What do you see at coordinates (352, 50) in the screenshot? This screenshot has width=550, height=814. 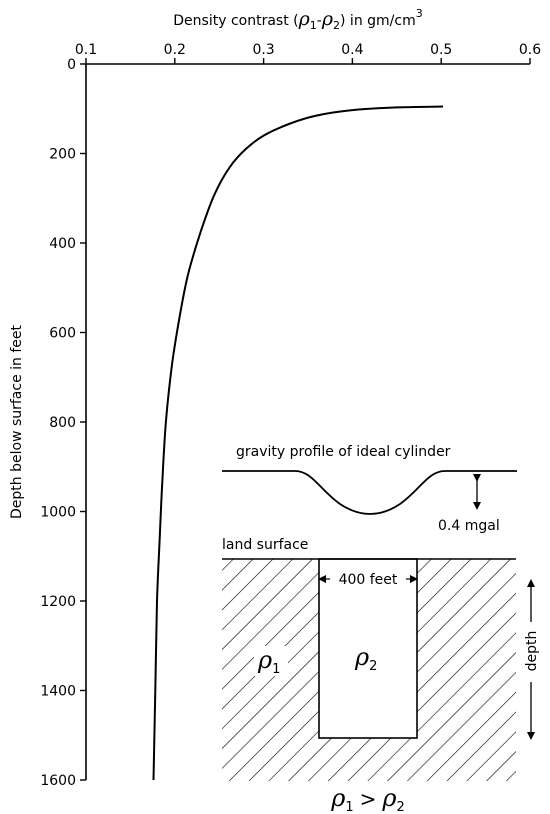 I see `x-tick-label: 0.4` at bounding box center [352, 50].